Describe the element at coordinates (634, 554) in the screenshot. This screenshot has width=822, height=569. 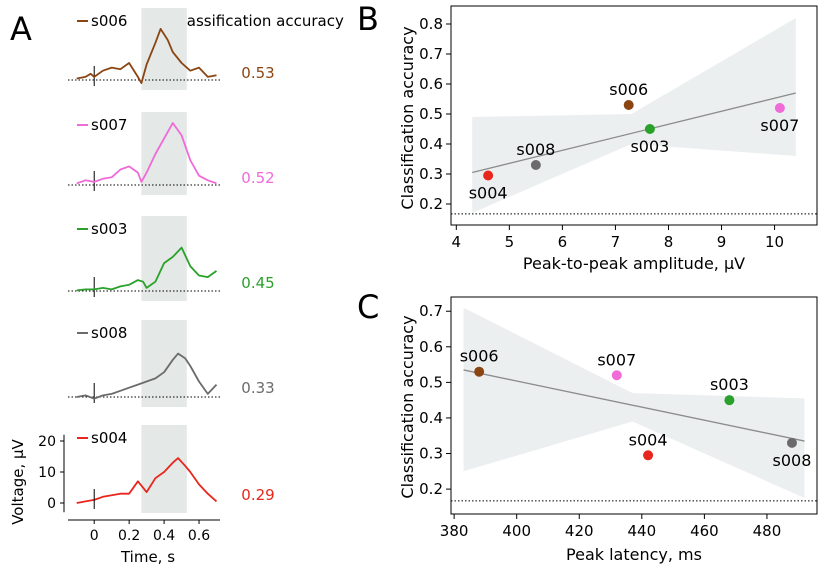
I see `x-axis-title: Peak latency, ms` at that location.